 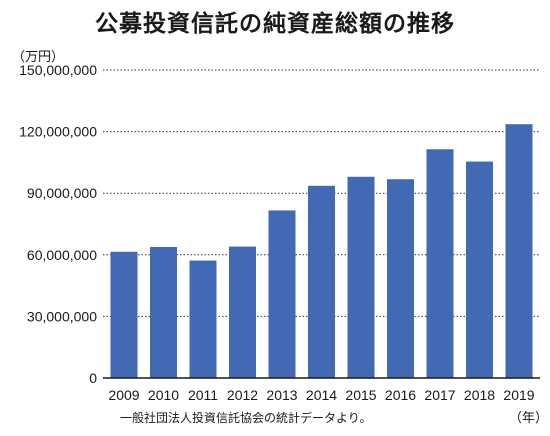 What do you see at coordinates (528, 418) in the screenshot?
I see `x-axis-unit-label: （年）` at bounding box center [528, 418].